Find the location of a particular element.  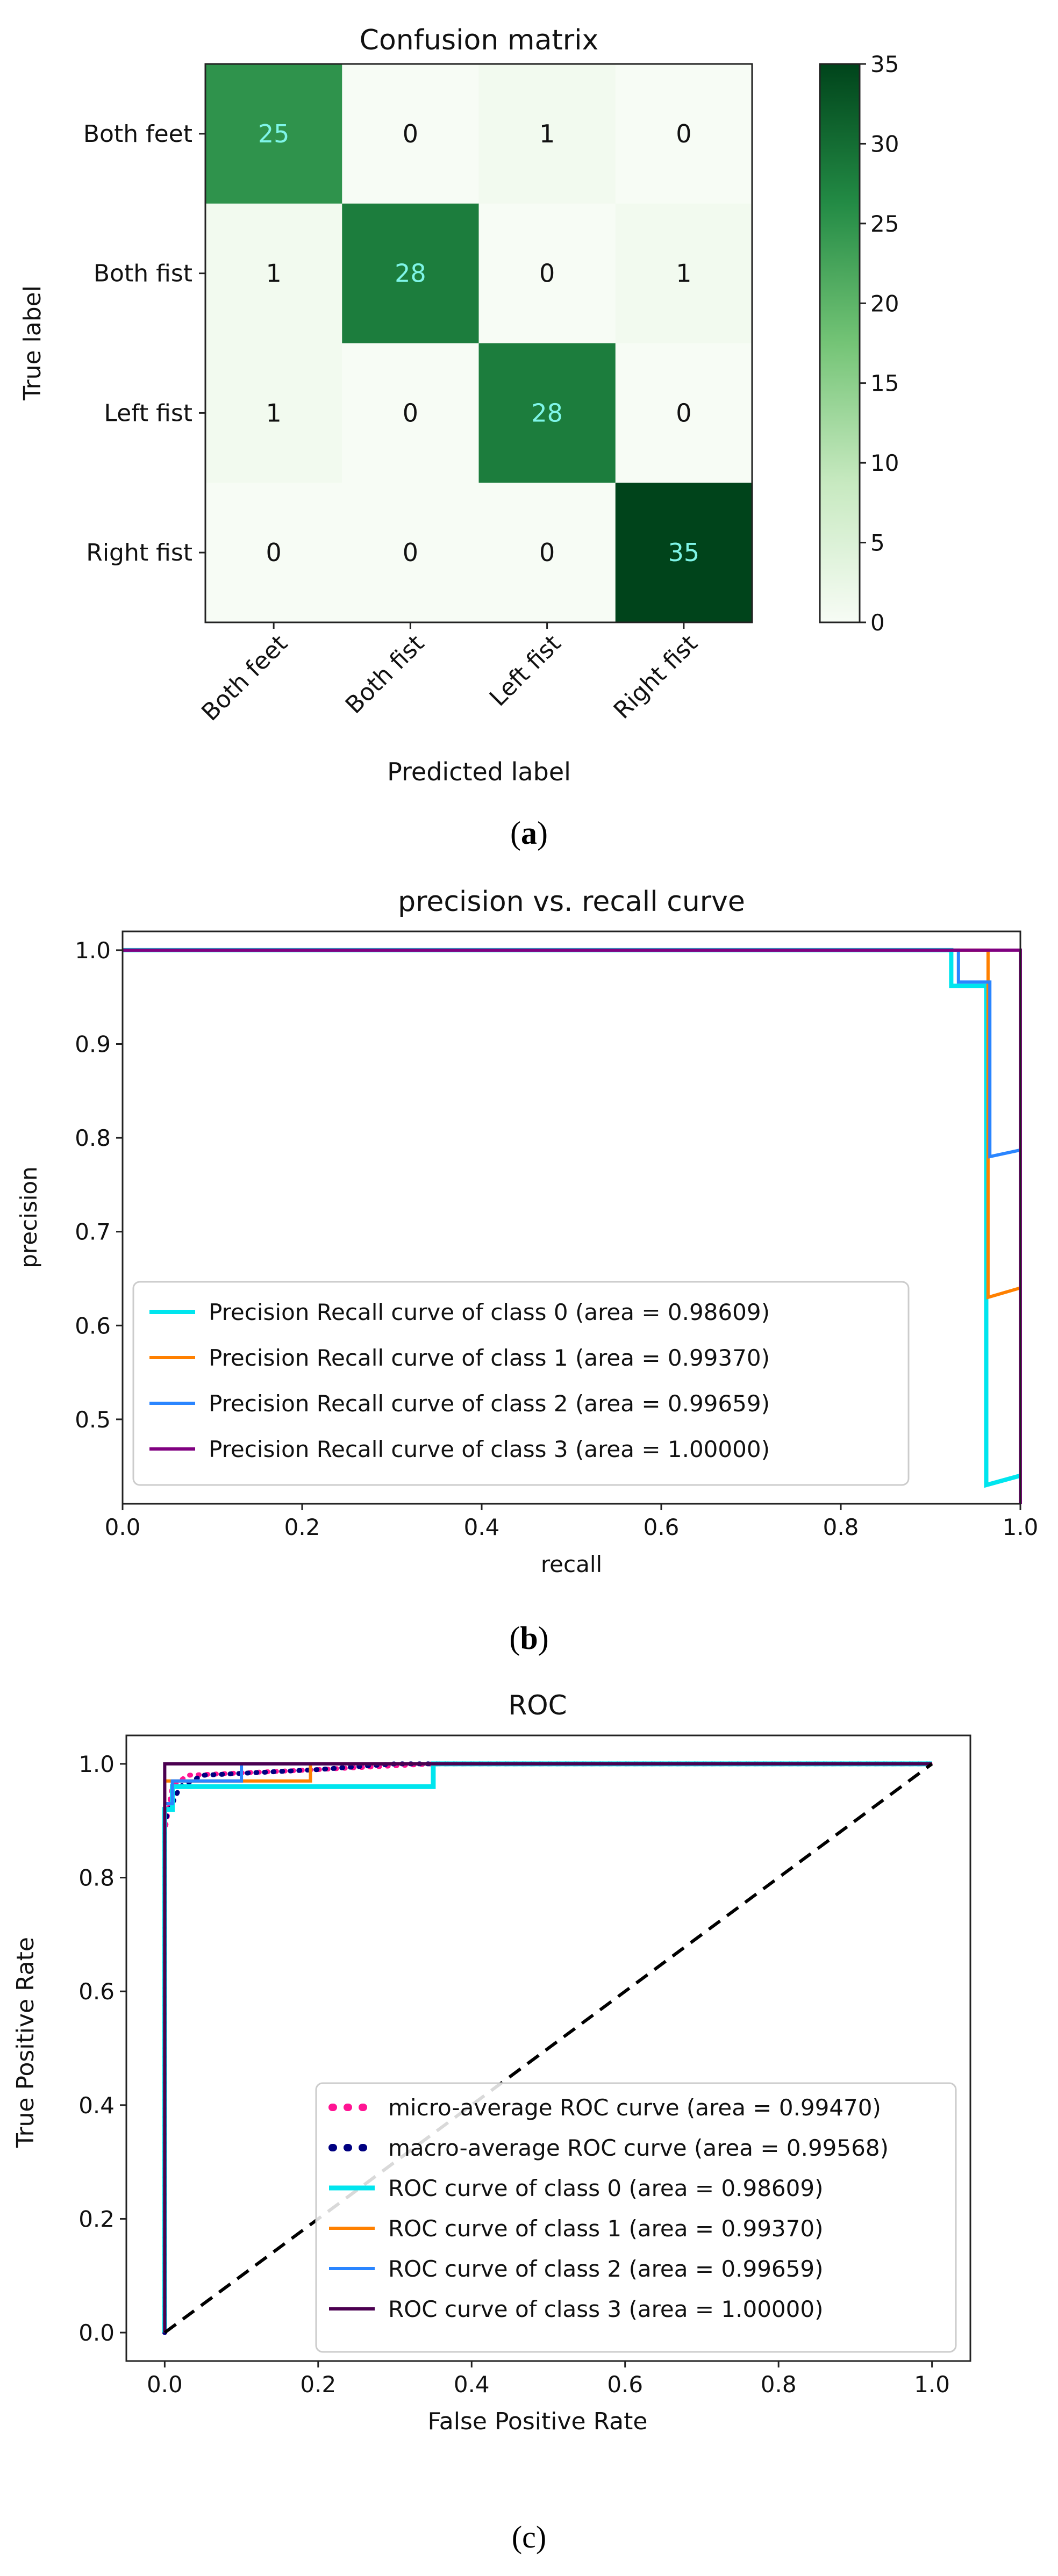

precision-recall-title: precision vs. recall curve is located at coordinates (571, 902).